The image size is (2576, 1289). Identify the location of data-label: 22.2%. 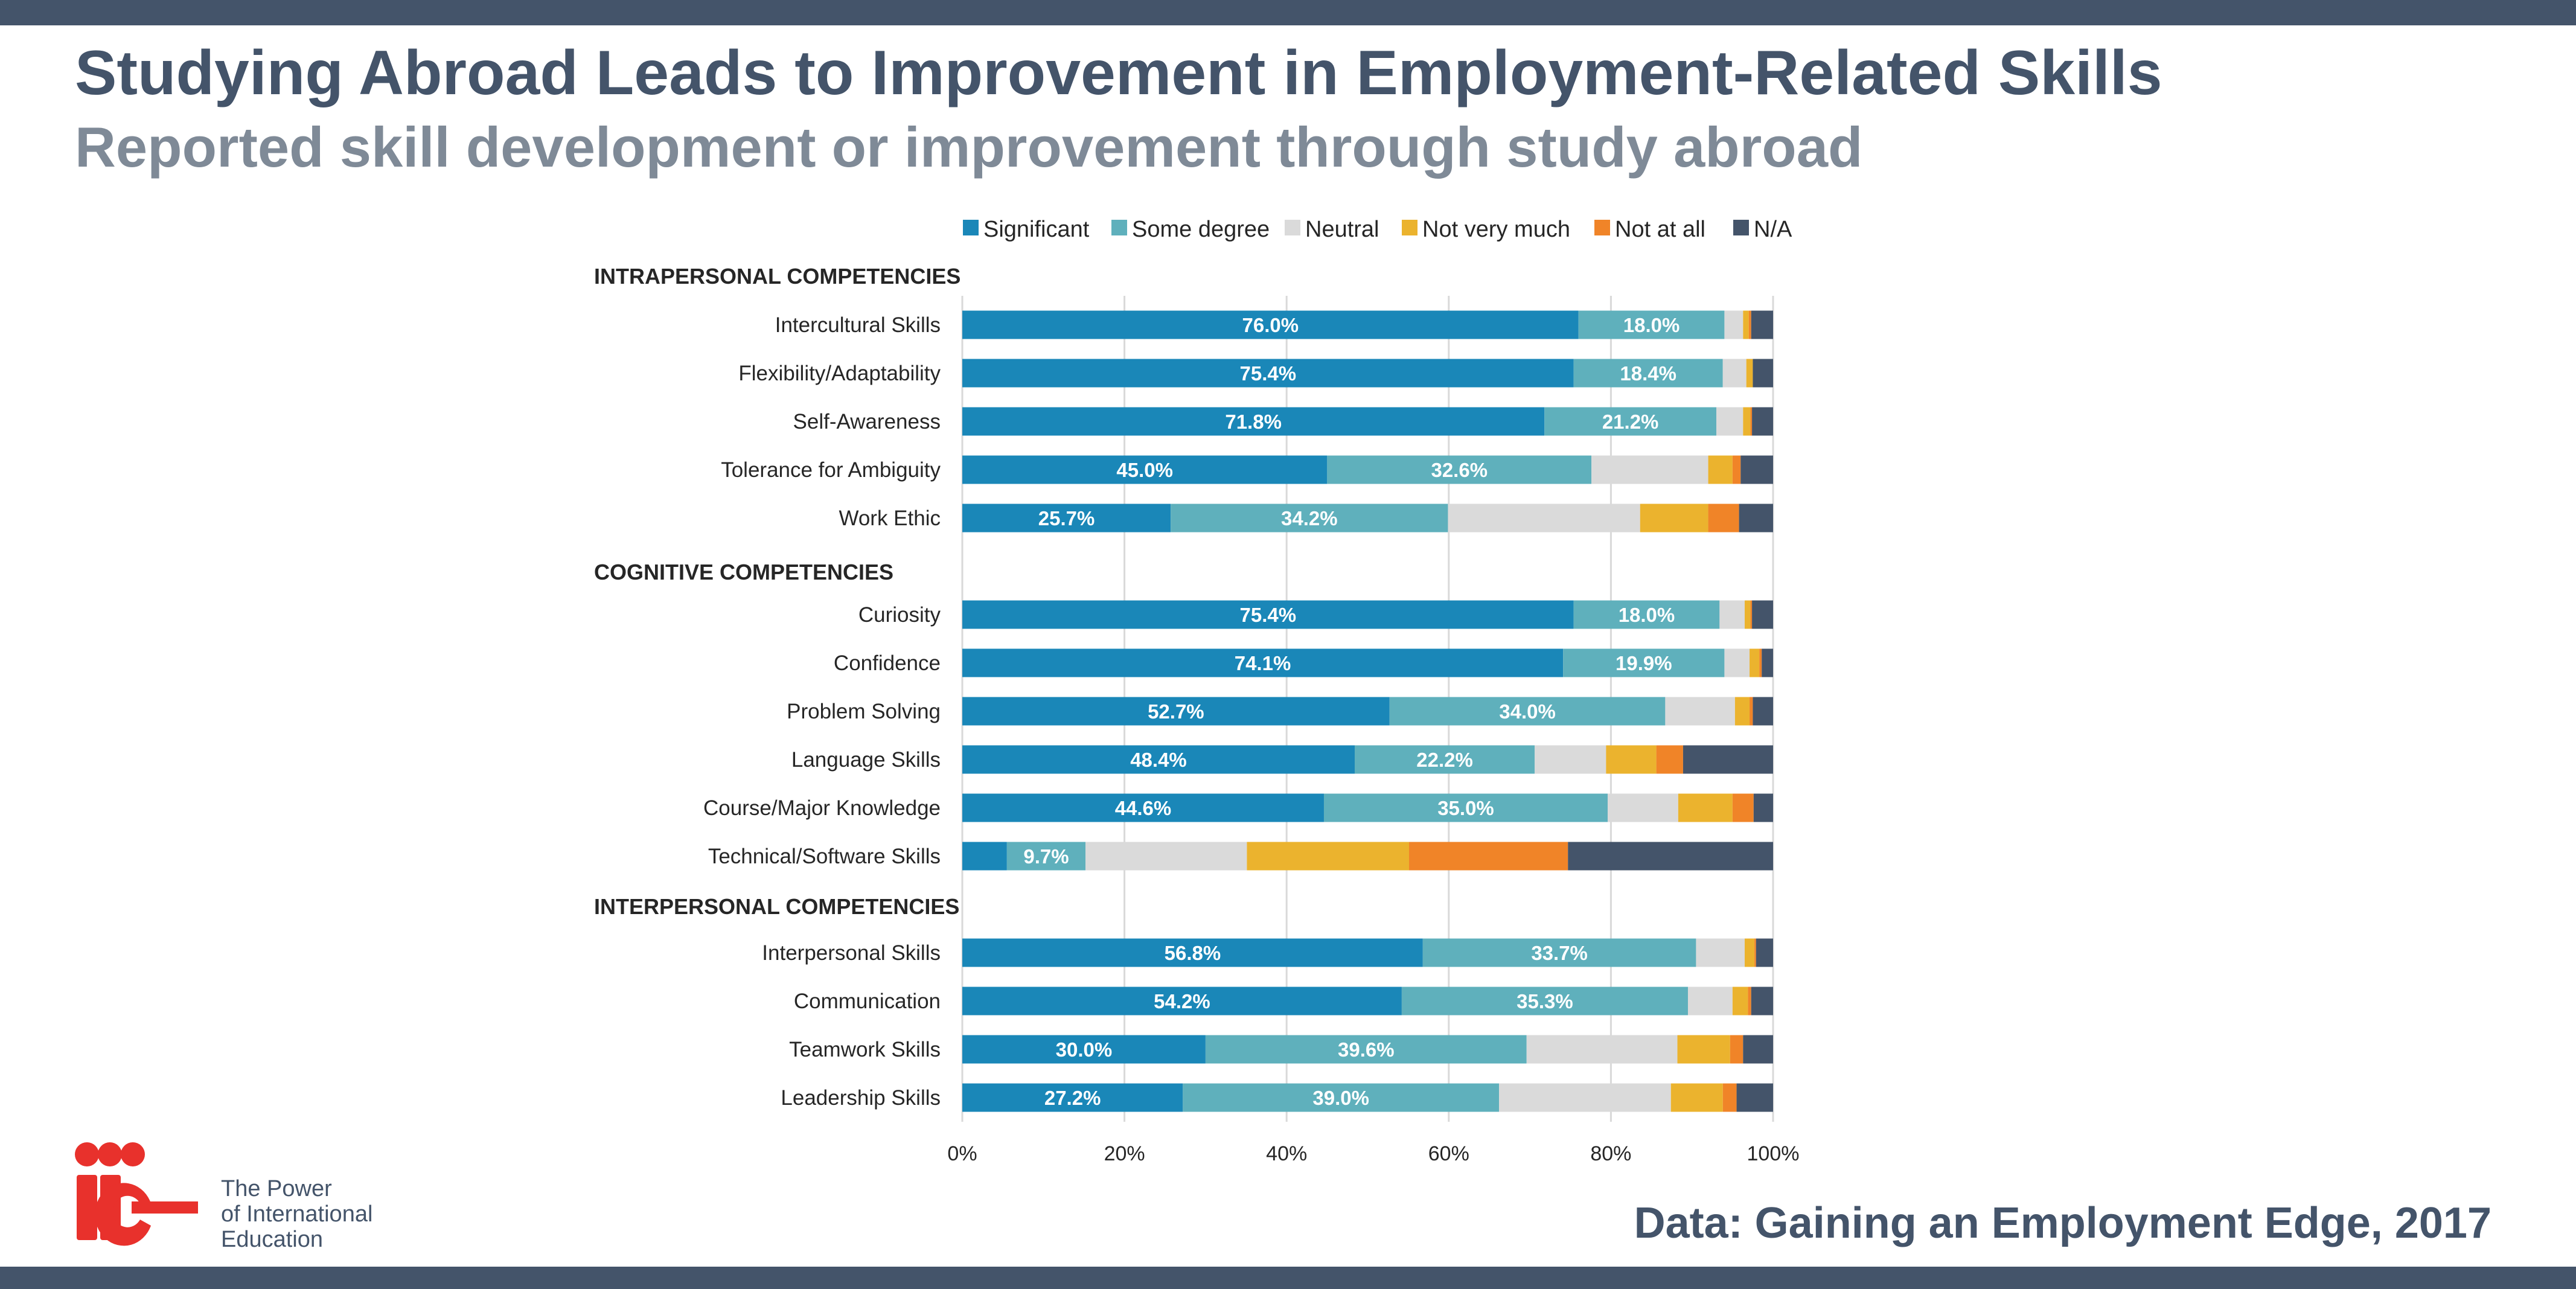
(1445, 760).